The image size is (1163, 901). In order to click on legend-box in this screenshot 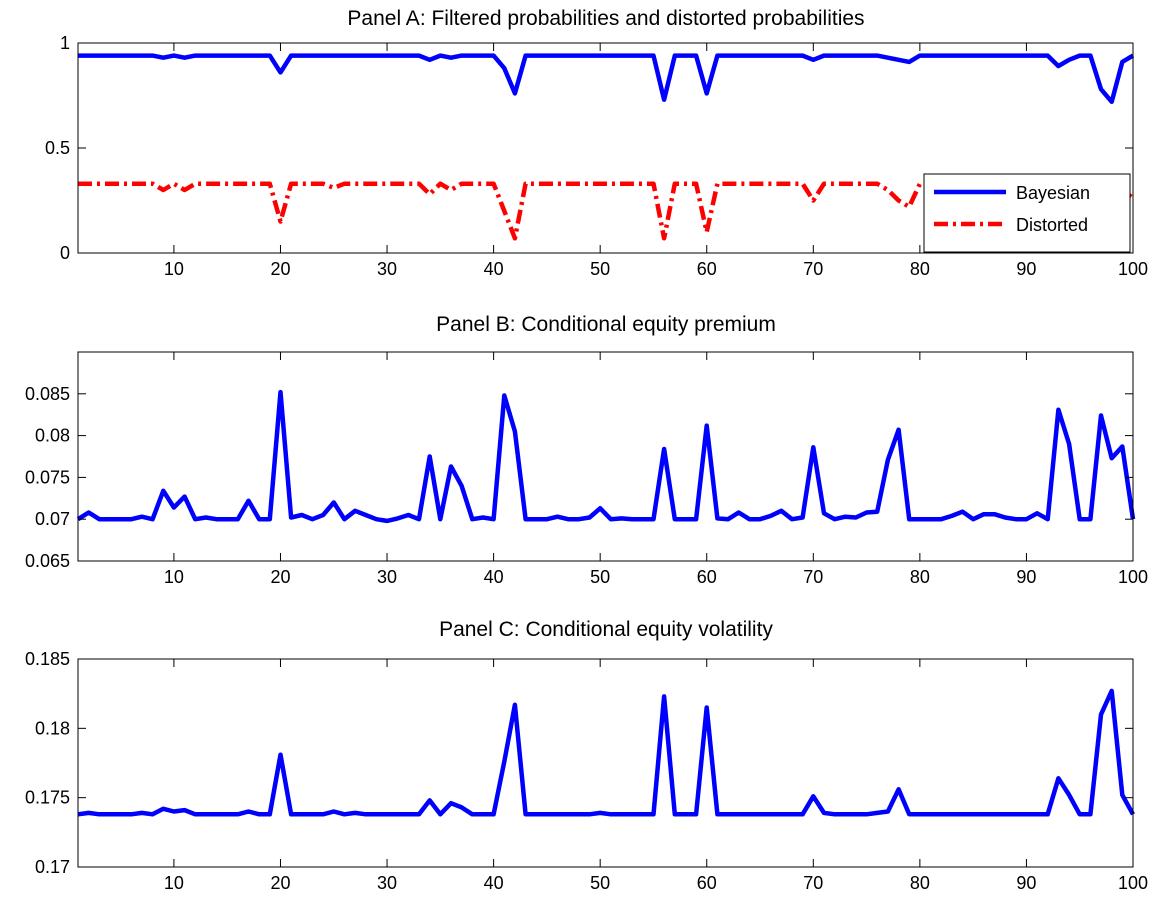, I will do `click(1027, 213)`.